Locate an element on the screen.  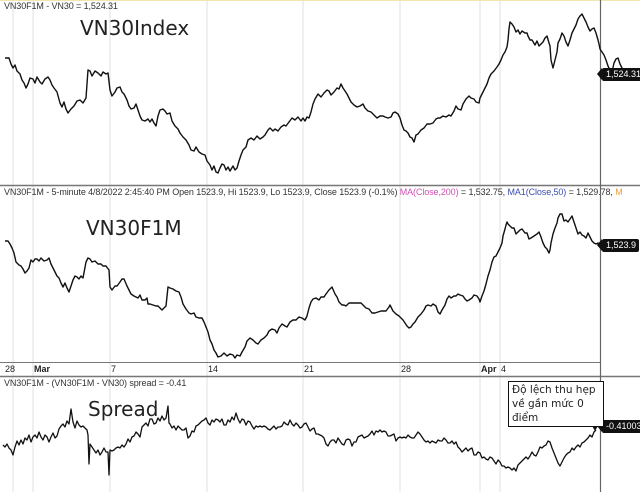
vn30-index-header: VN30F1M - VN30 = 1,524.31 is located at coordinates (61, 6).